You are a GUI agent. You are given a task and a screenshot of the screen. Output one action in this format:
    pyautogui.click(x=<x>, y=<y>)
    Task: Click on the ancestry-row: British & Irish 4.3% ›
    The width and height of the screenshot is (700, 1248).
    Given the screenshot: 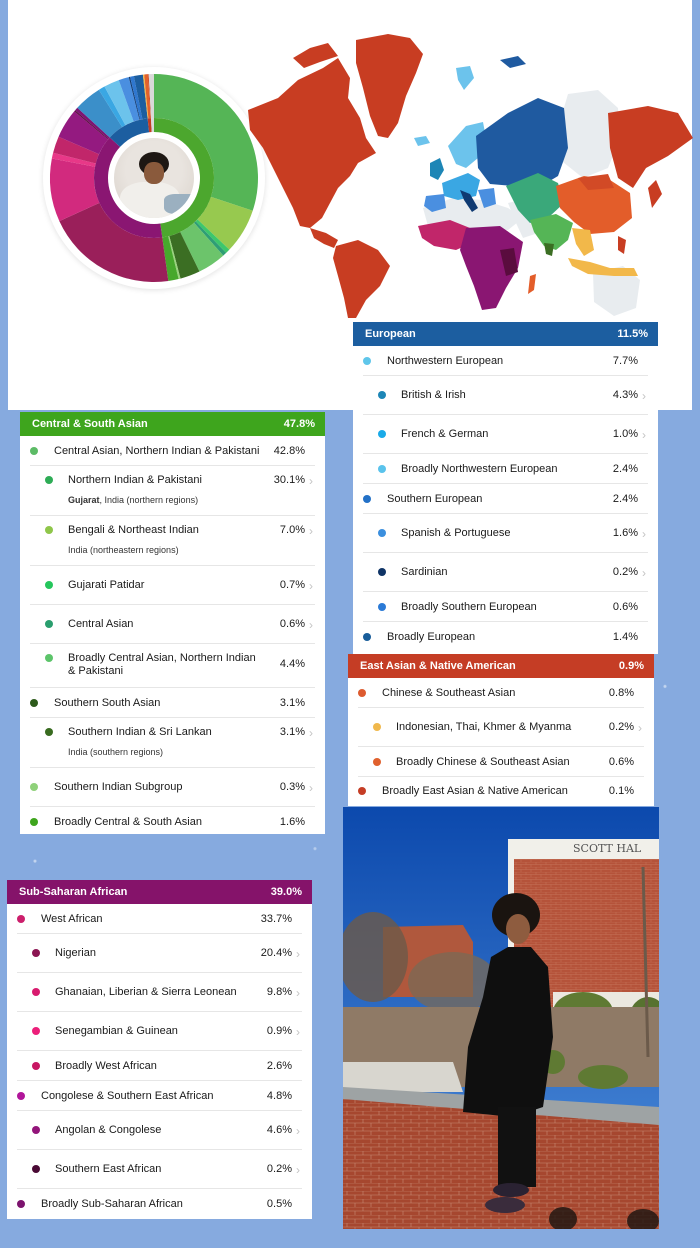 What is the action you would take?
    pyautogui.click(x=505, y=395)
    